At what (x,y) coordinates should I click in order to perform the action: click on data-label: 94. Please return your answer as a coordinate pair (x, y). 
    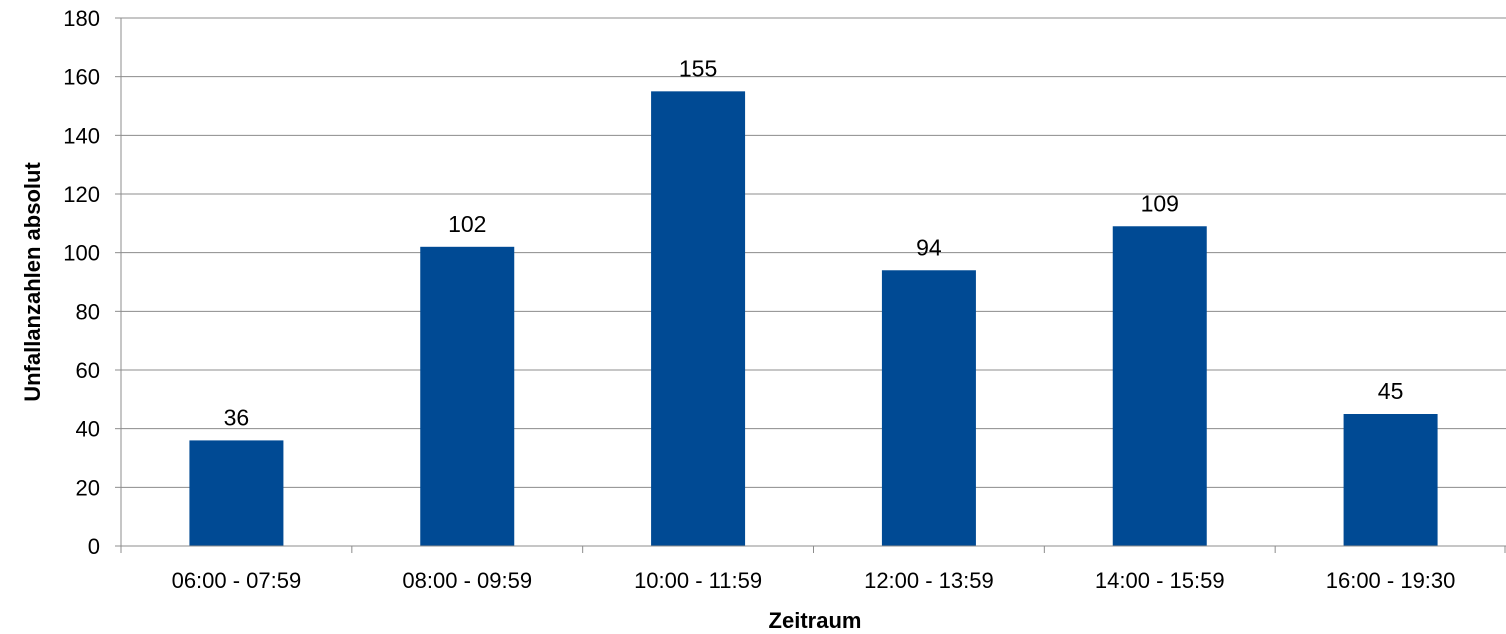
    Looking at the image, I should click on (929, 247).